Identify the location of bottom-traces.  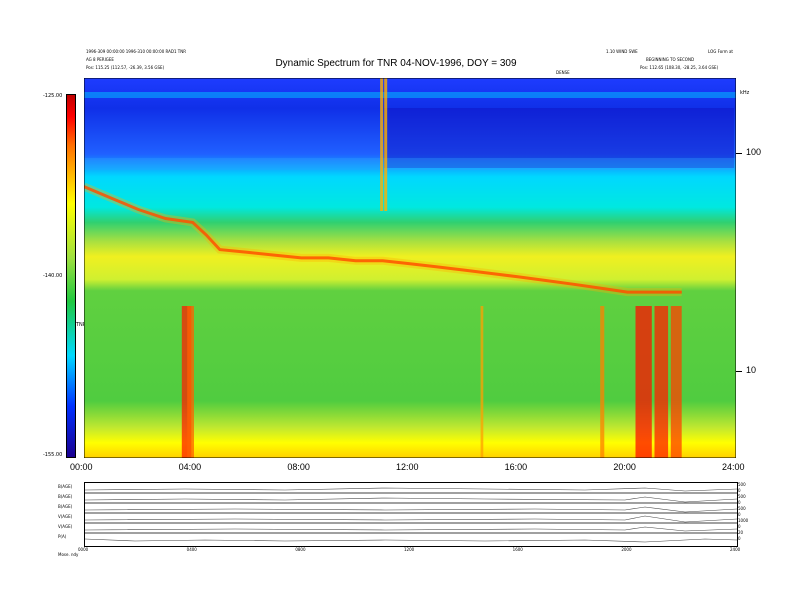
(411, 515).